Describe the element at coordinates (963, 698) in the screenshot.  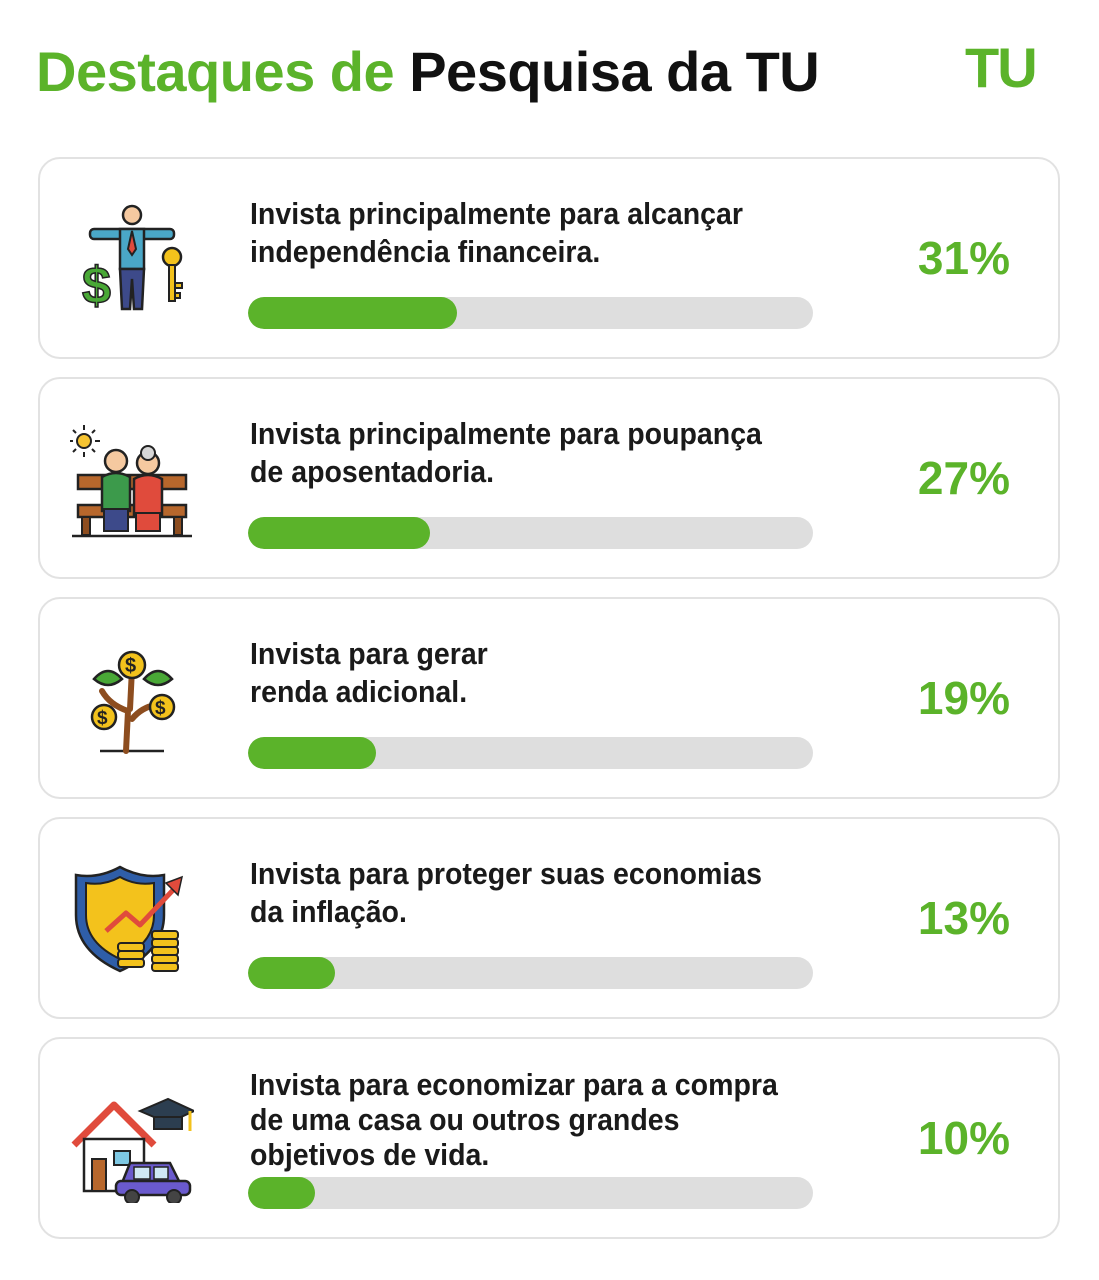
I see `percentage-value: 19%` at that location.